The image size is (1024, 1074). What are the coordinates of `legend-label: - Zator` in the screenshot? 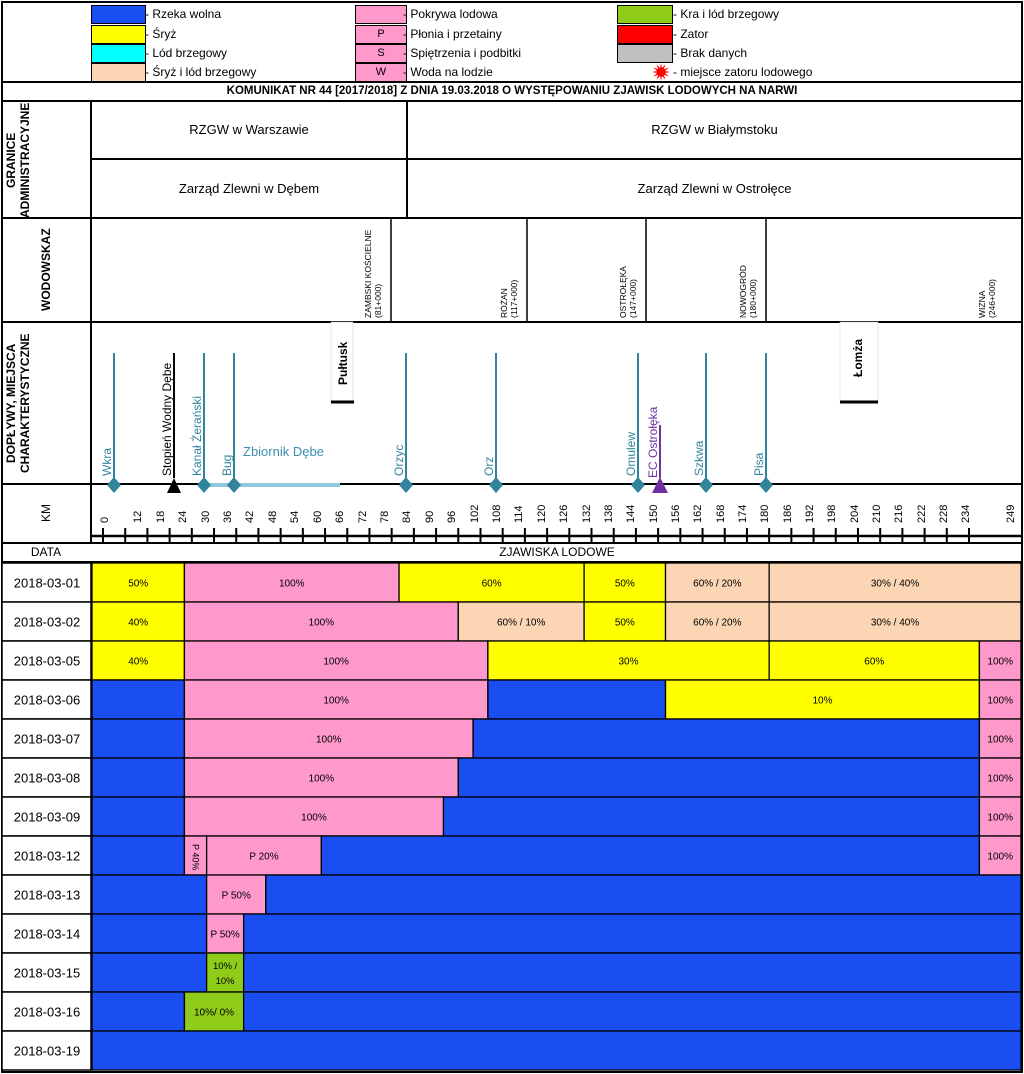 It's located at (691, 34).